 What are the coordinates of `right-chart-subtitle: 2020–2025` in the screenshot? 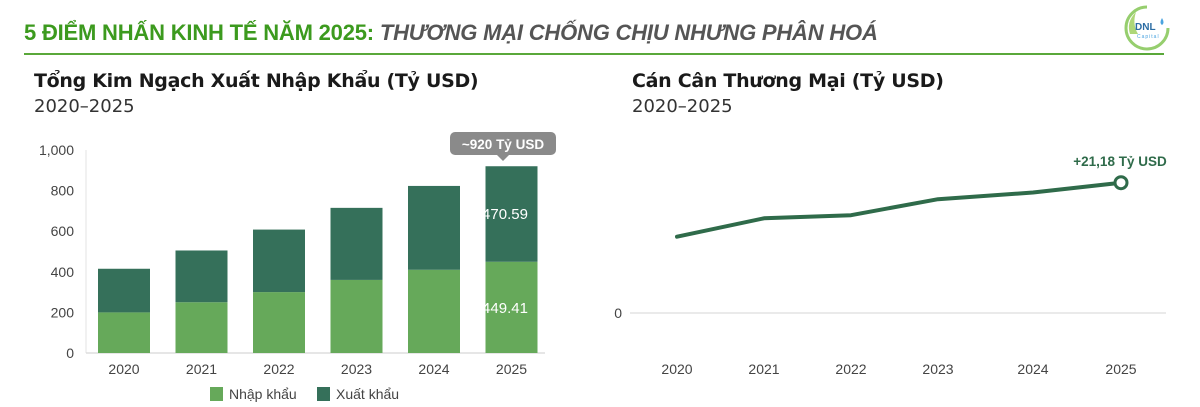 It's located at (682, 106).